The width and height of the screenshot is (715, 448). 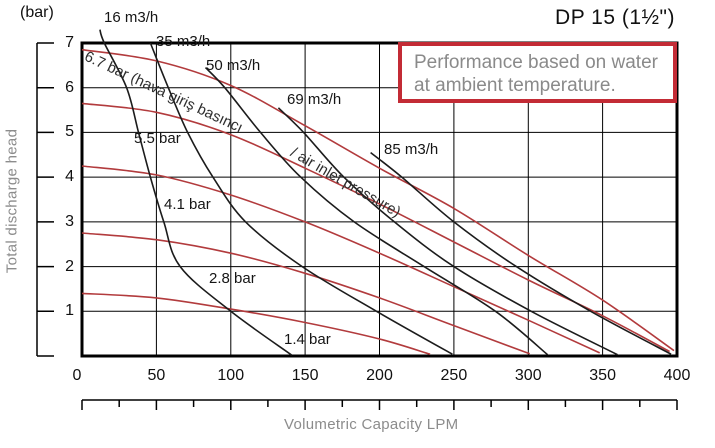 What do you see at coordinates (314, 99) in the screenshot?
I see `curve-label-69-m3-h: 69 m3/h` at bounding box center [314, 99].